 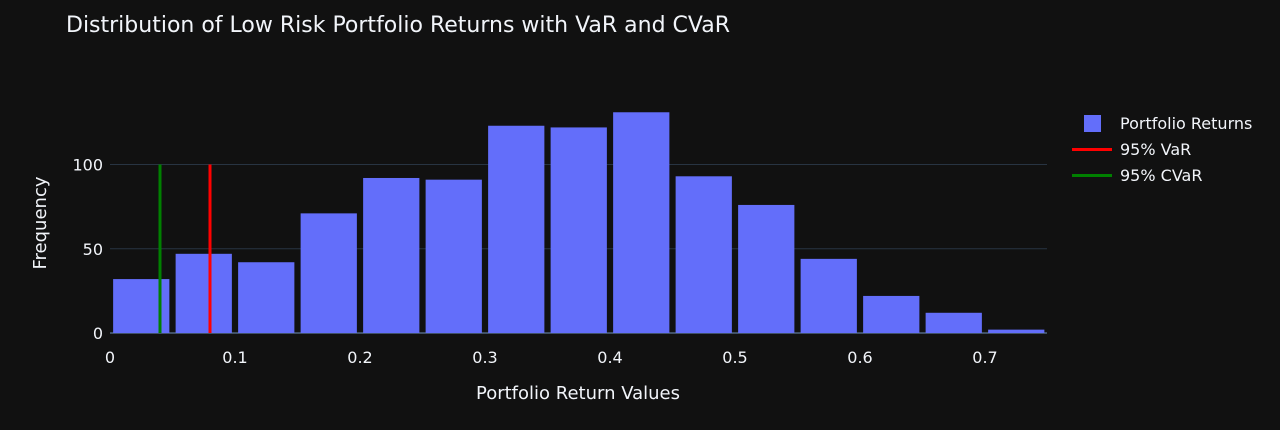 I want to click on x-tick-label: 0.4, so click(x=609, y=357).